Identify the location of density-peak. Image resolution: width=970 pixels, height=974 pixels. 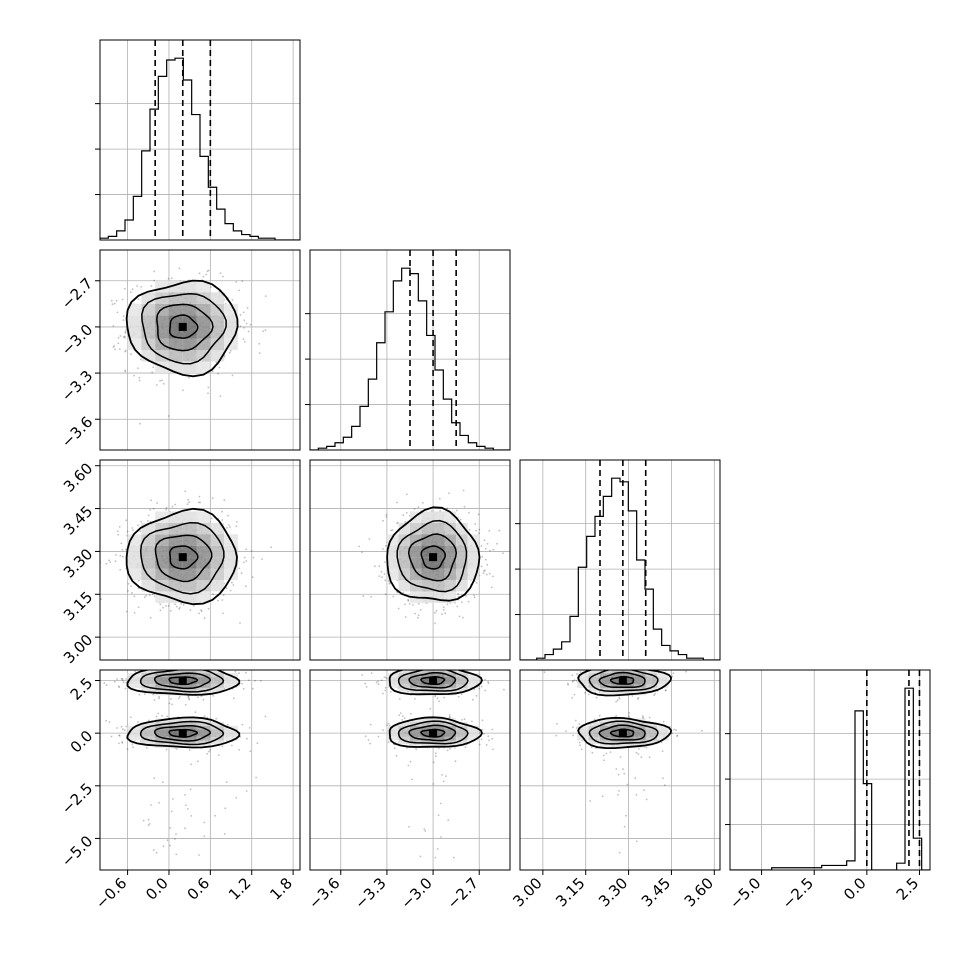
(183, 327).